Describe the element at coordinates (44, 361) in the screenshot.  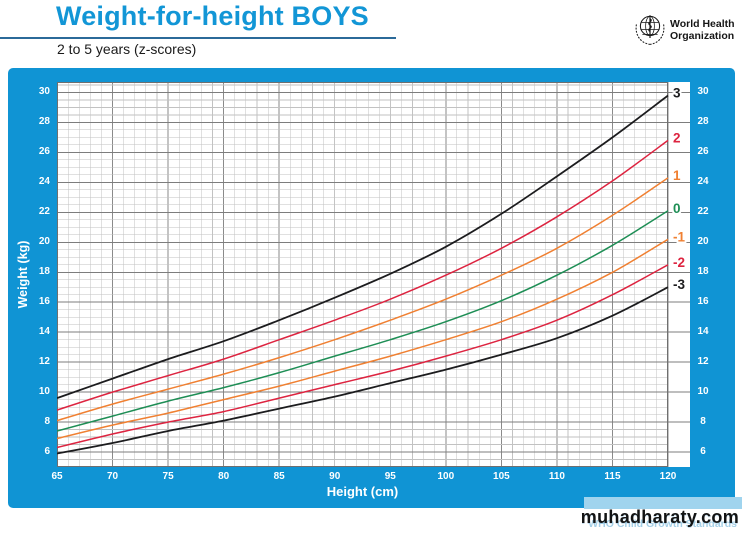
I see `y-tick-label-left: 12` at that location.